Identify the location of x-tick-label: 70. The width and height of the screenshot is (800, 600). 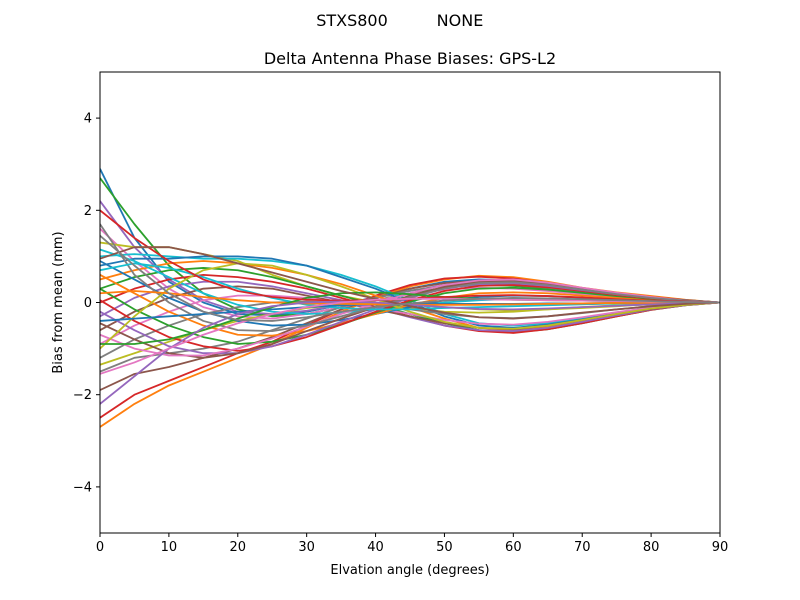
(582, 547).